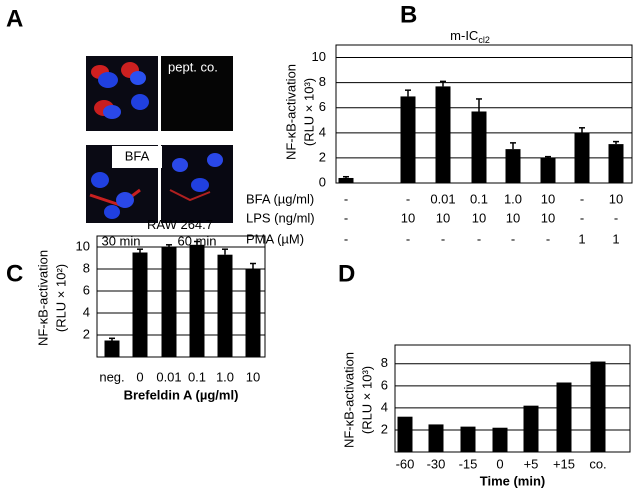 This screenshot has width=640, height=489. I want to click on x-tick-label: neg., so click(111, 376).